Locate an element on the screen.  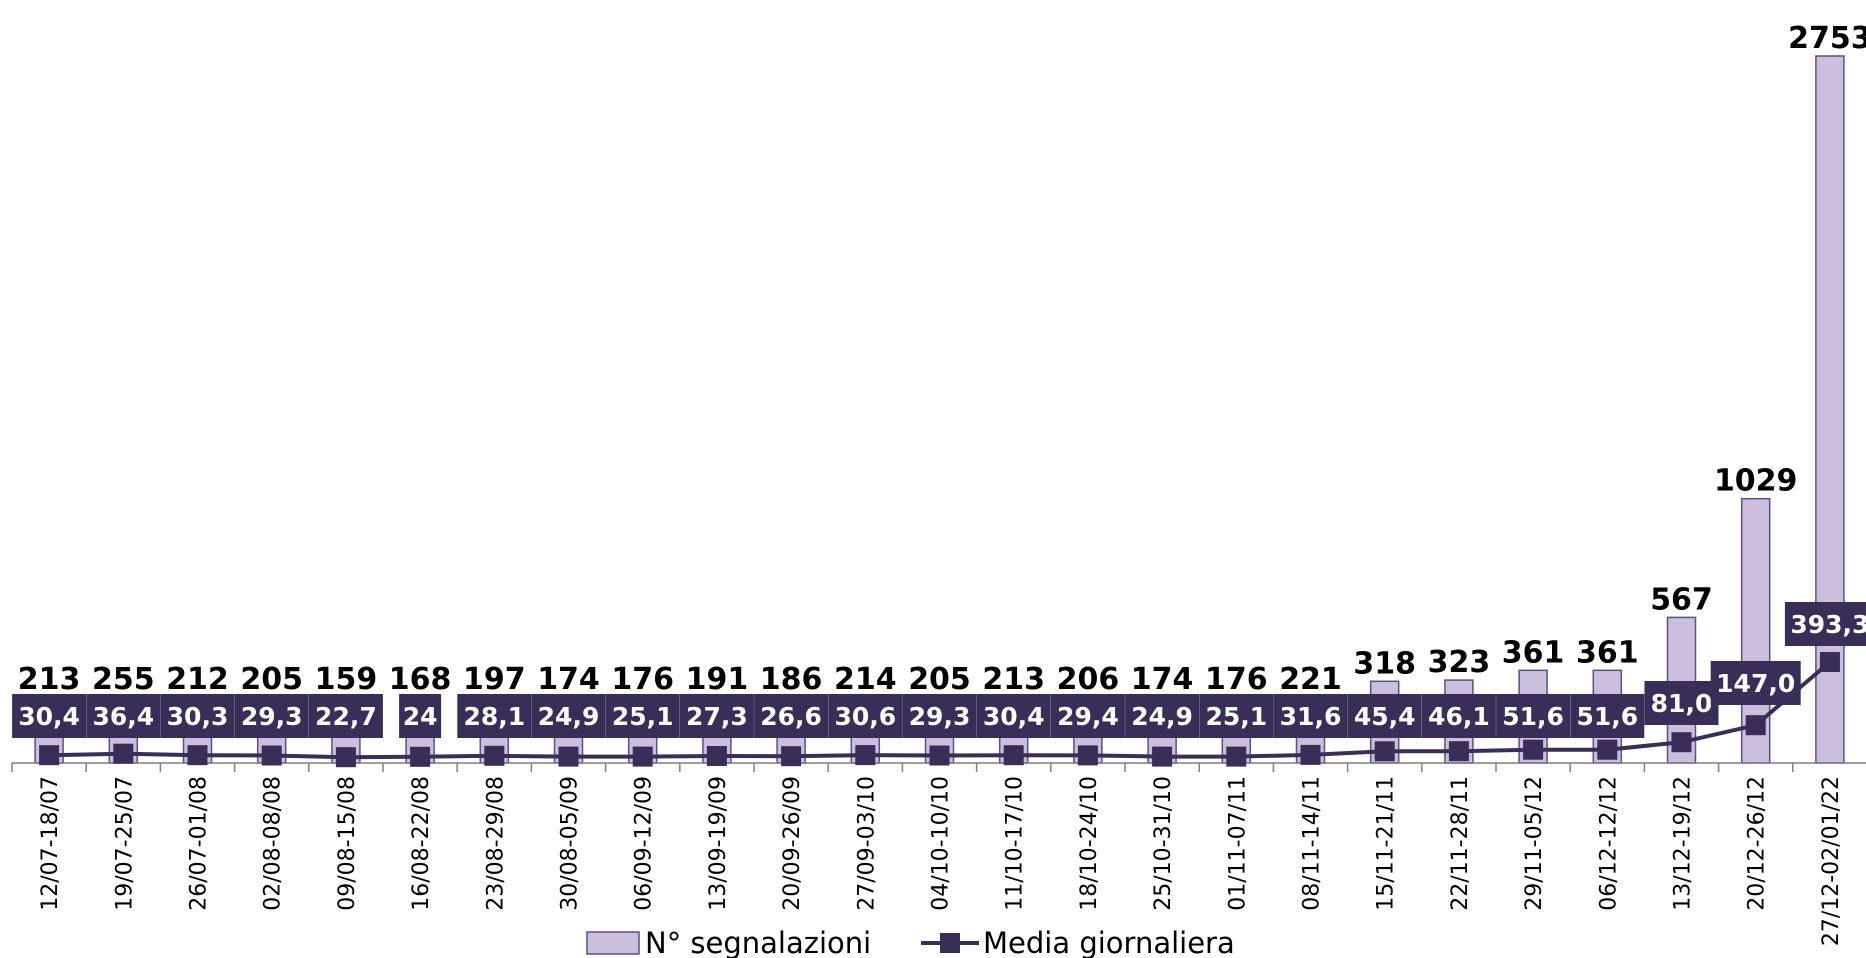
x-tick-label-9: 06/09-12/09 is located at coordinates (644, 843).